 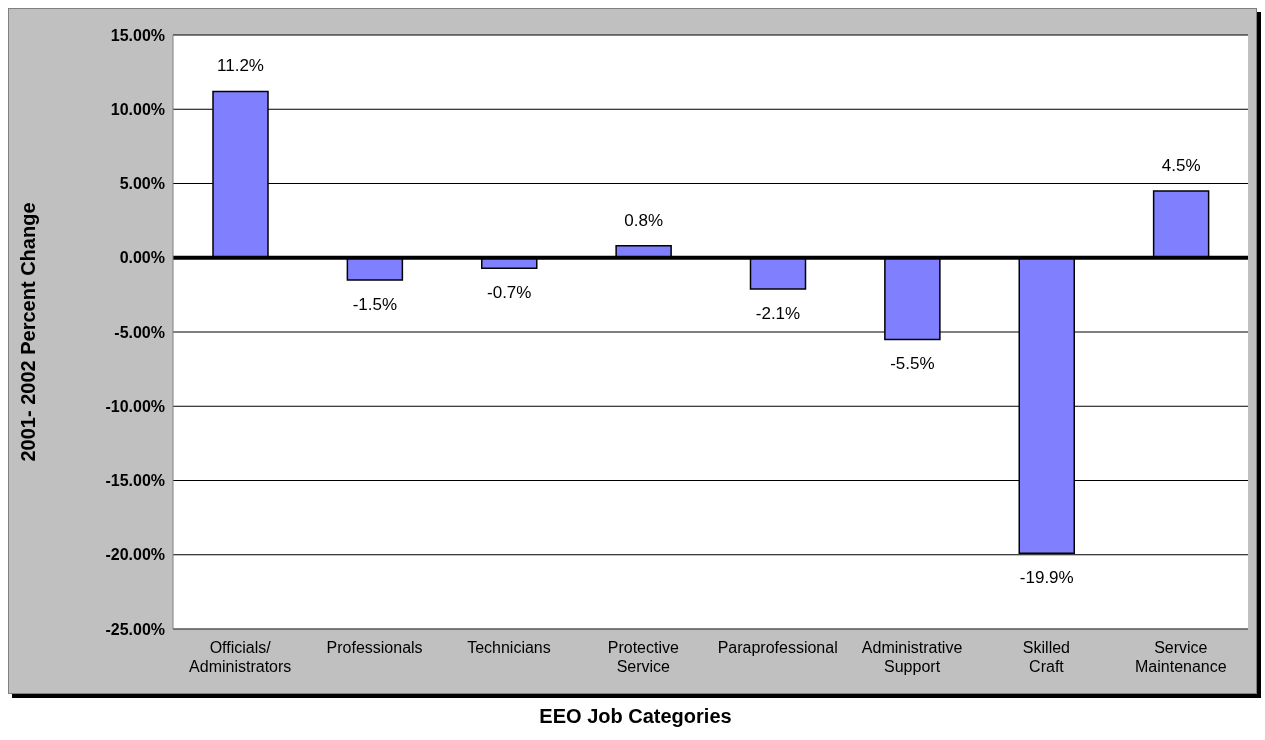 What do you see at coordinates (509, 293) in the screenshot?
I see `data-label: -0.7%` at bounding box center [509, 293].